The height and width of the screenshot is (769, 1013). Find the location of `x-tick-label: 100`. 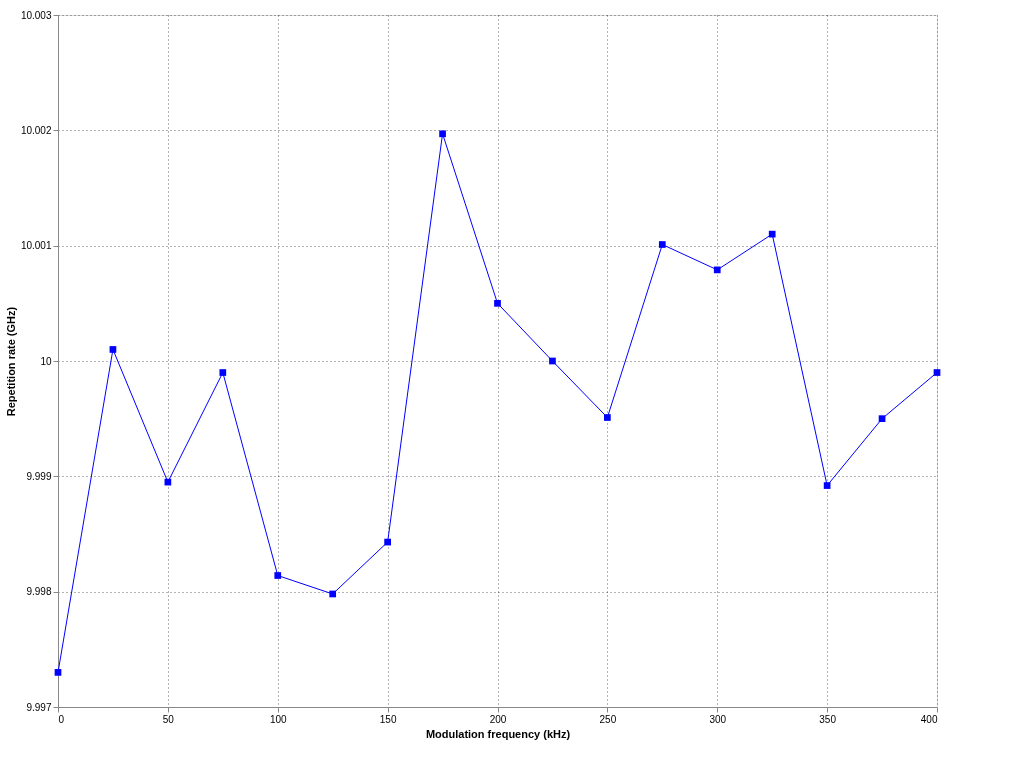

x-tick-label: 100 is located at coordinates (278, 719).